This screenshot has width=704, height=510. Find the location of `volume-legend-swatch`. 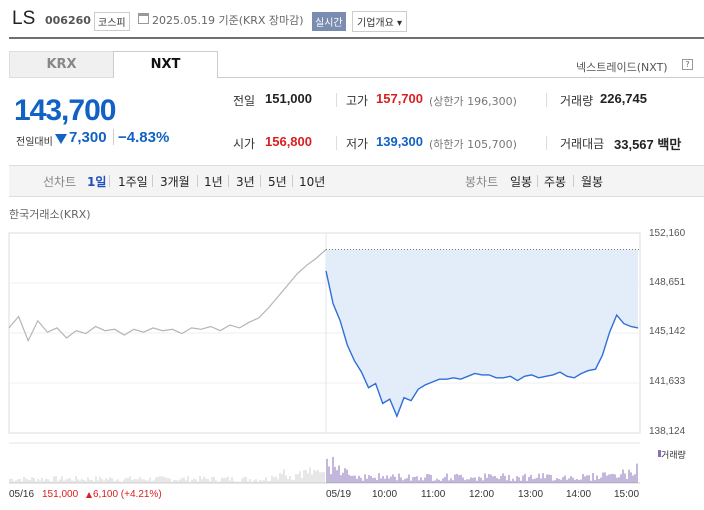

volume-legend-swatch is located at coordinates (659, 453).